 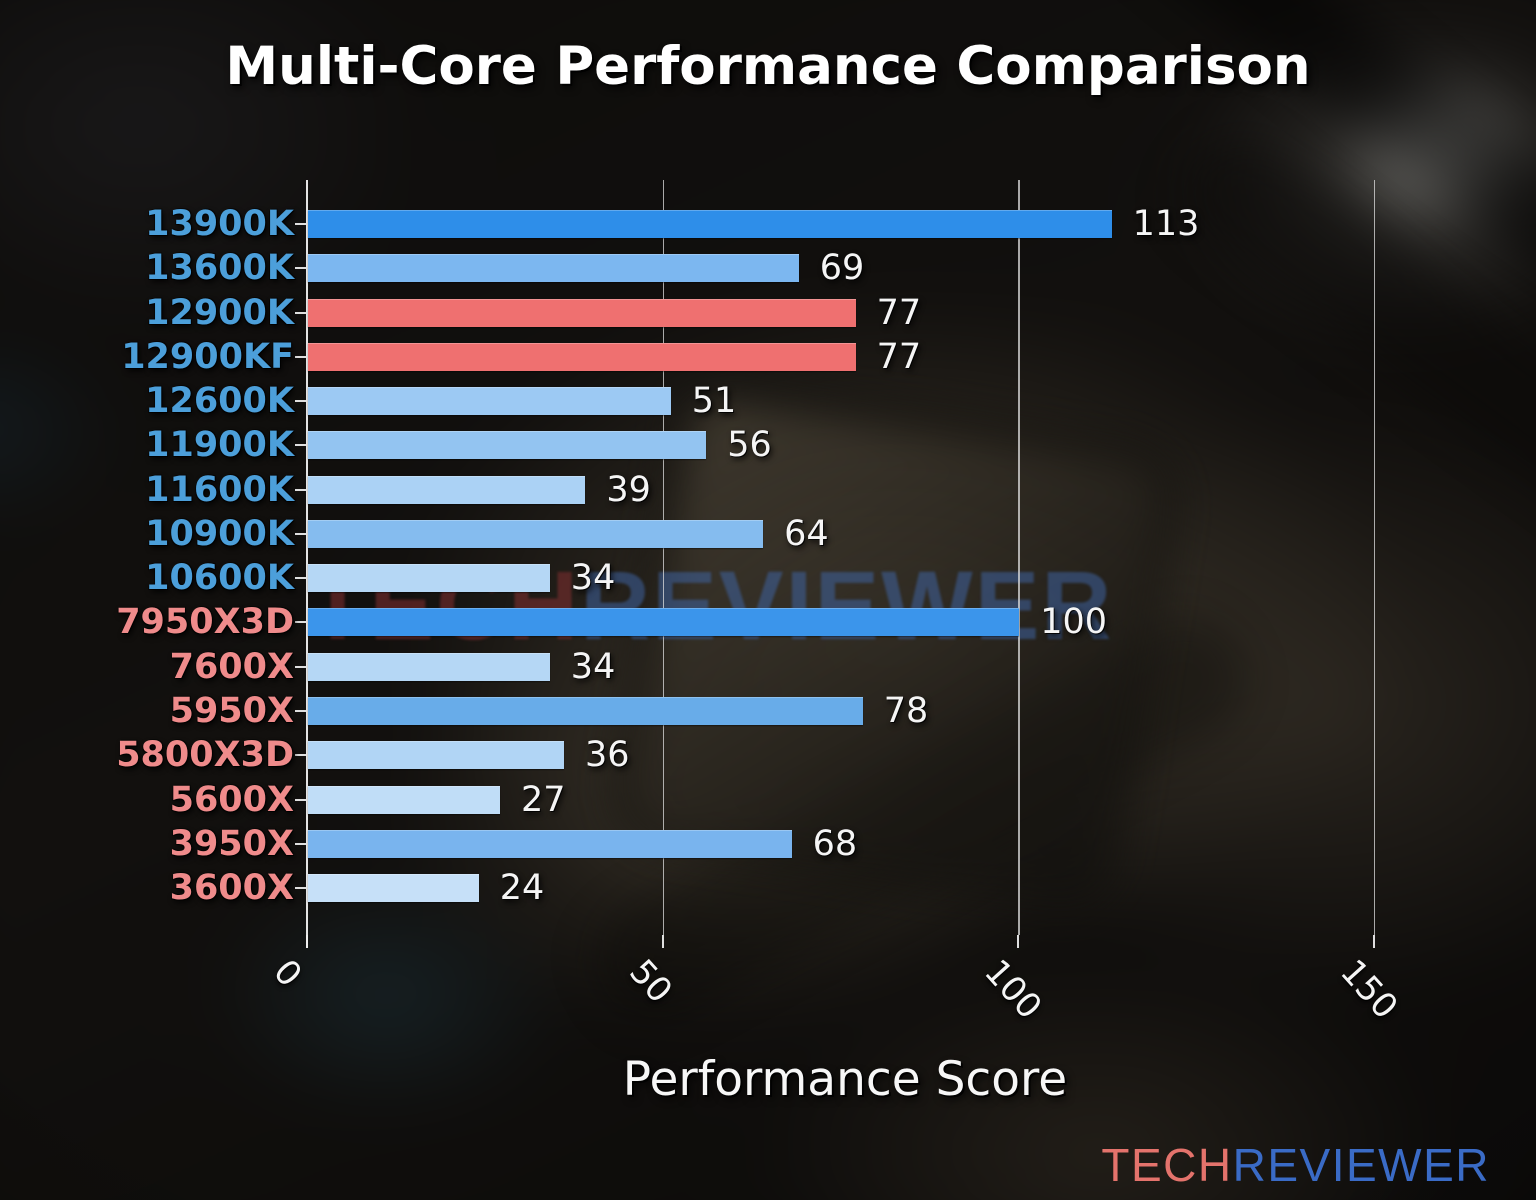 What do you see at coordinates (1166, 224) in the screenshot?
I see `value-label-13900k: 113` at bounding box center [1166, 224].